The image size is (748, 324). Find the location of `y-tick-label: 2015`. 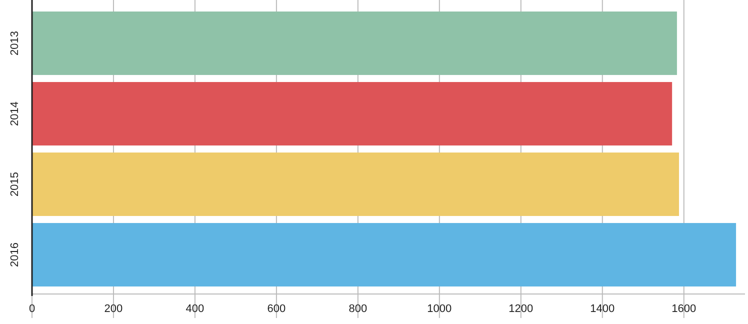

y-tick-label: 2015 is located at coordinates (15, 184).